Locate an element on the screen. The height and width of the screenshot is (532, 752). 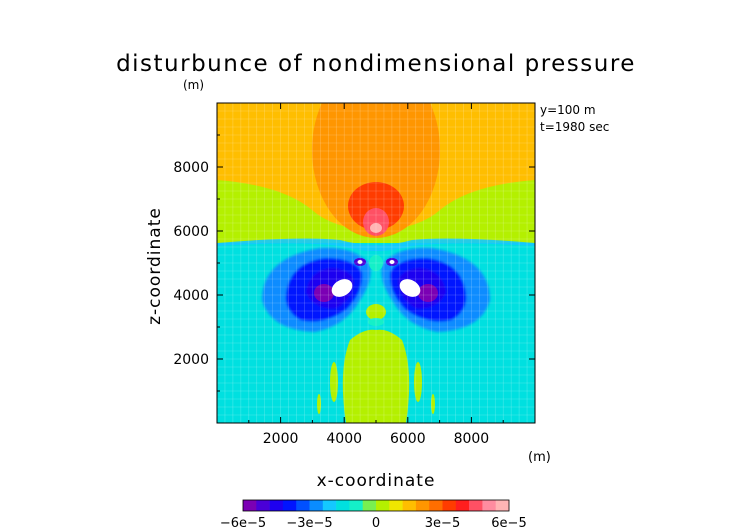
colorbar-tick-label: 6e−5 is located at coordinates (508, 523).